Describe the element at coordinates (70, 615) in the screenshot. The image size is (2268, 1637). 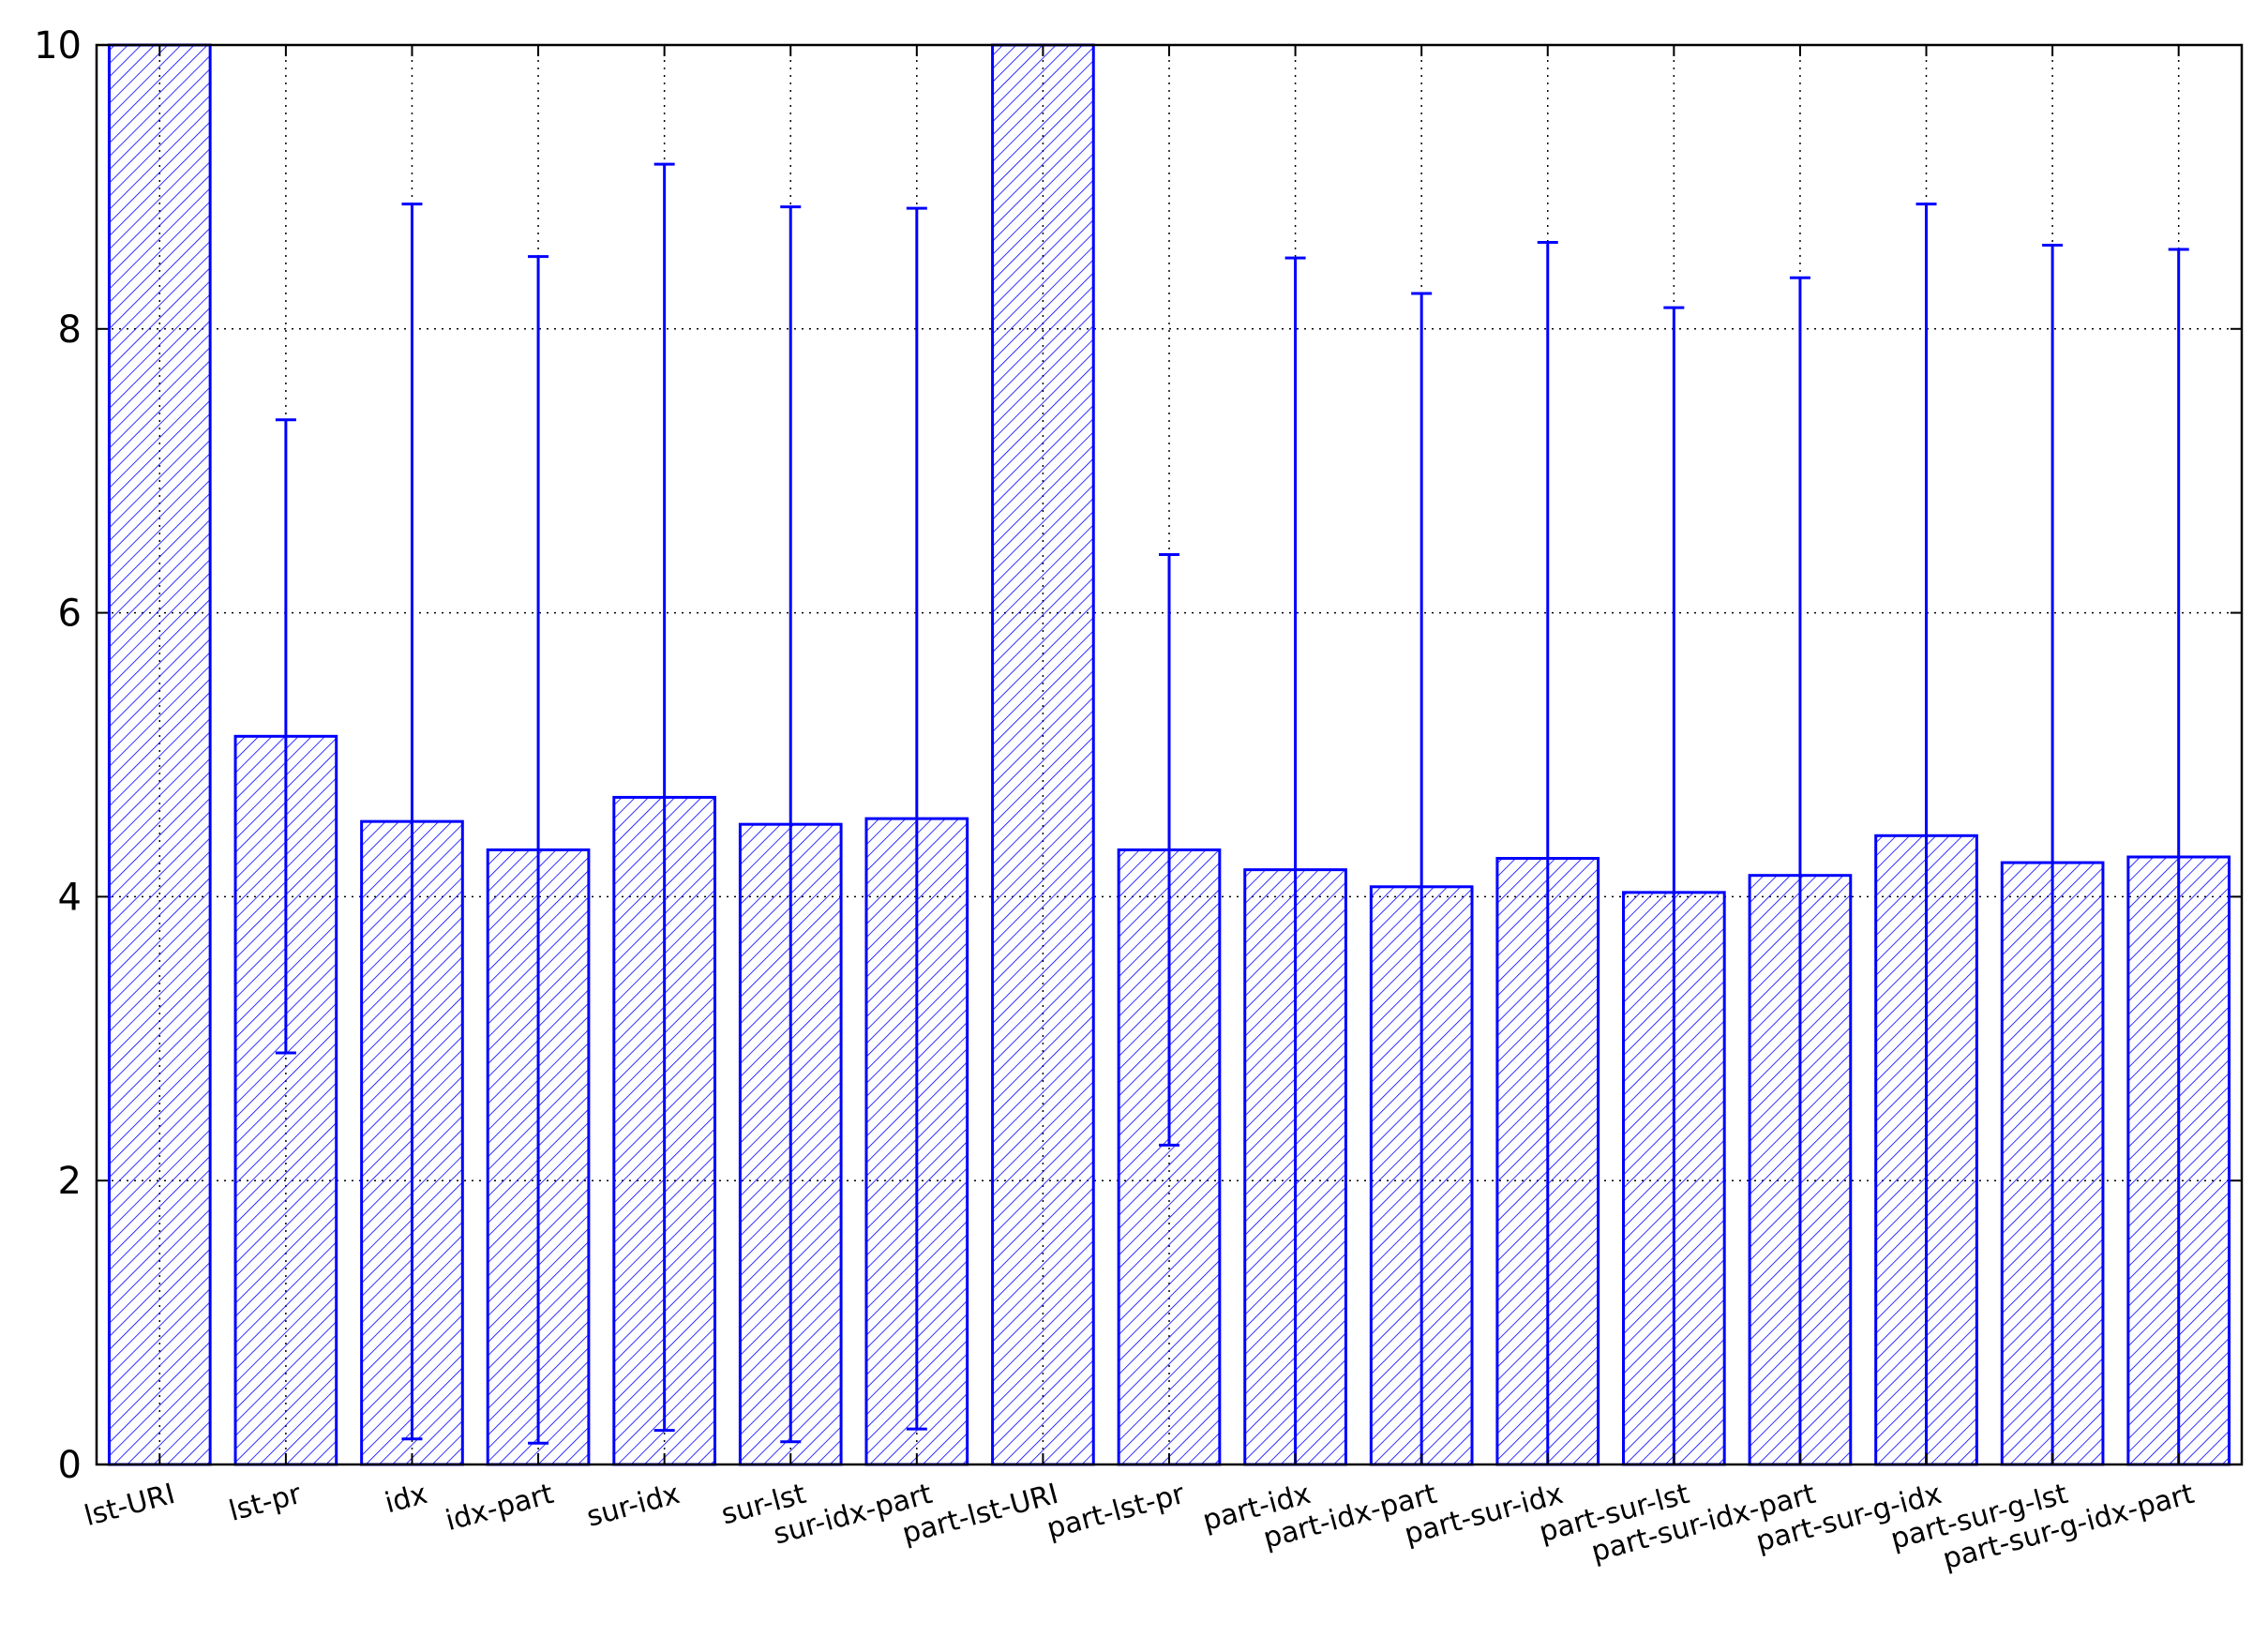
I see `y-tick-label: 6` at that location.